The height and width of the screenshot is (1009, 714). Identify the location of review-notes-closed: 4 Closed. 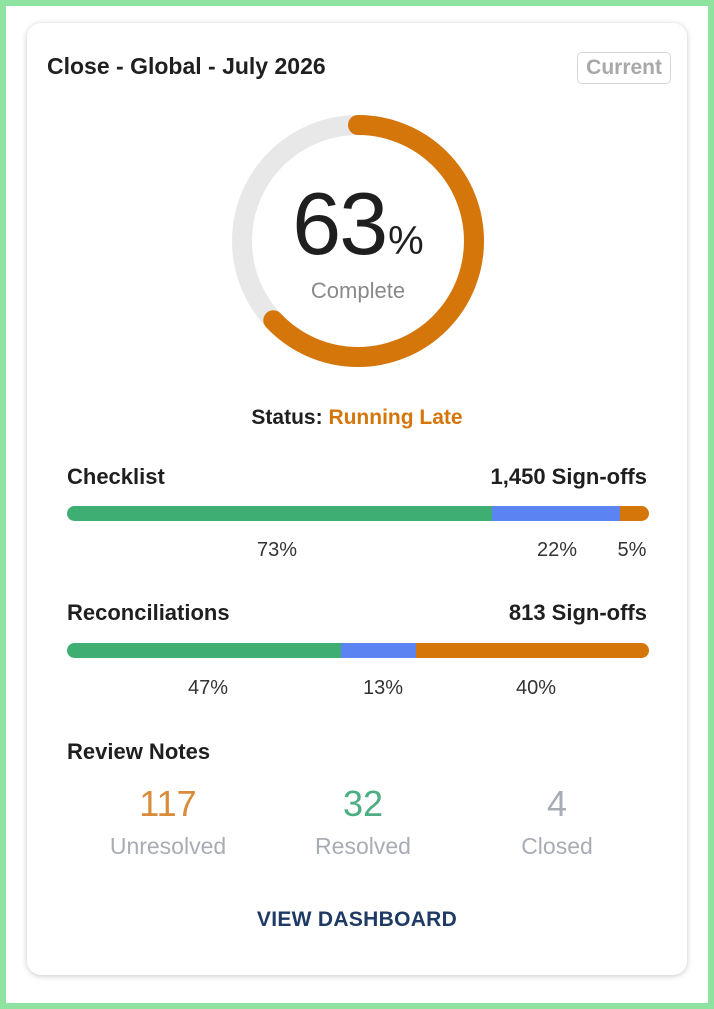
(557, 821).